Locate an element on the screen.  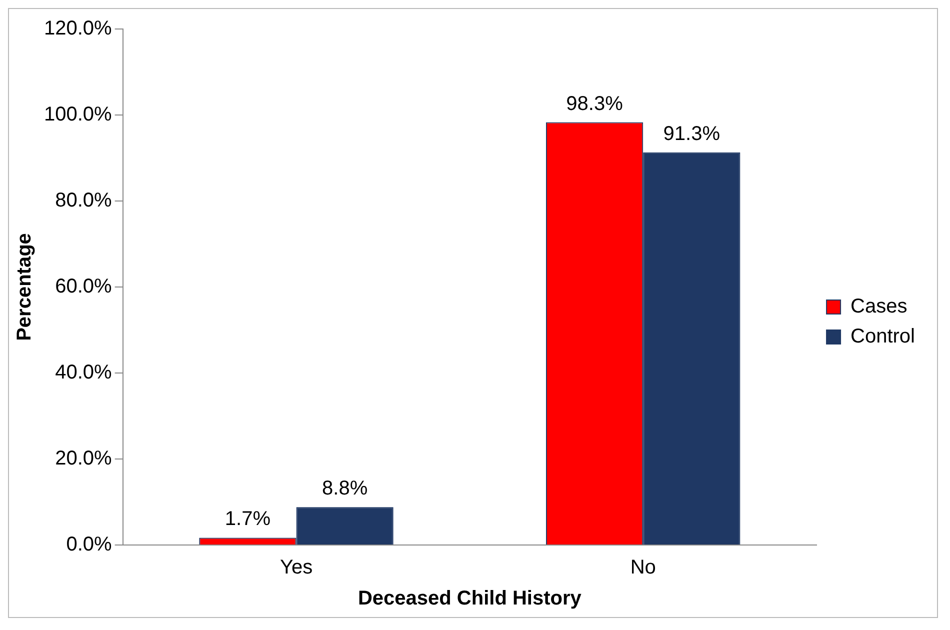
y-axis-title: Percentage is located at coordinates (25, 287).